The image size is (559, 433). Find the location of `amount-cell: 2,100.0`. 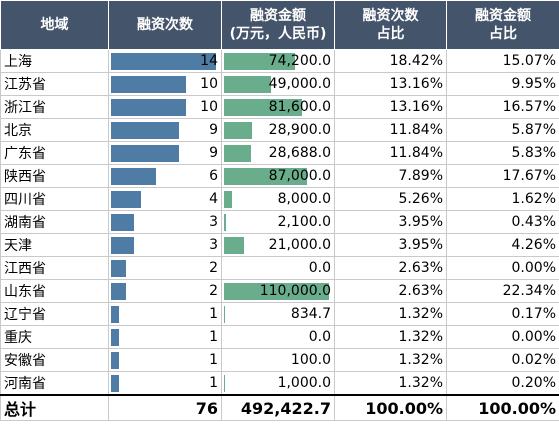

amount-cell: 2,100.0 is located at coordinates (278, 222).